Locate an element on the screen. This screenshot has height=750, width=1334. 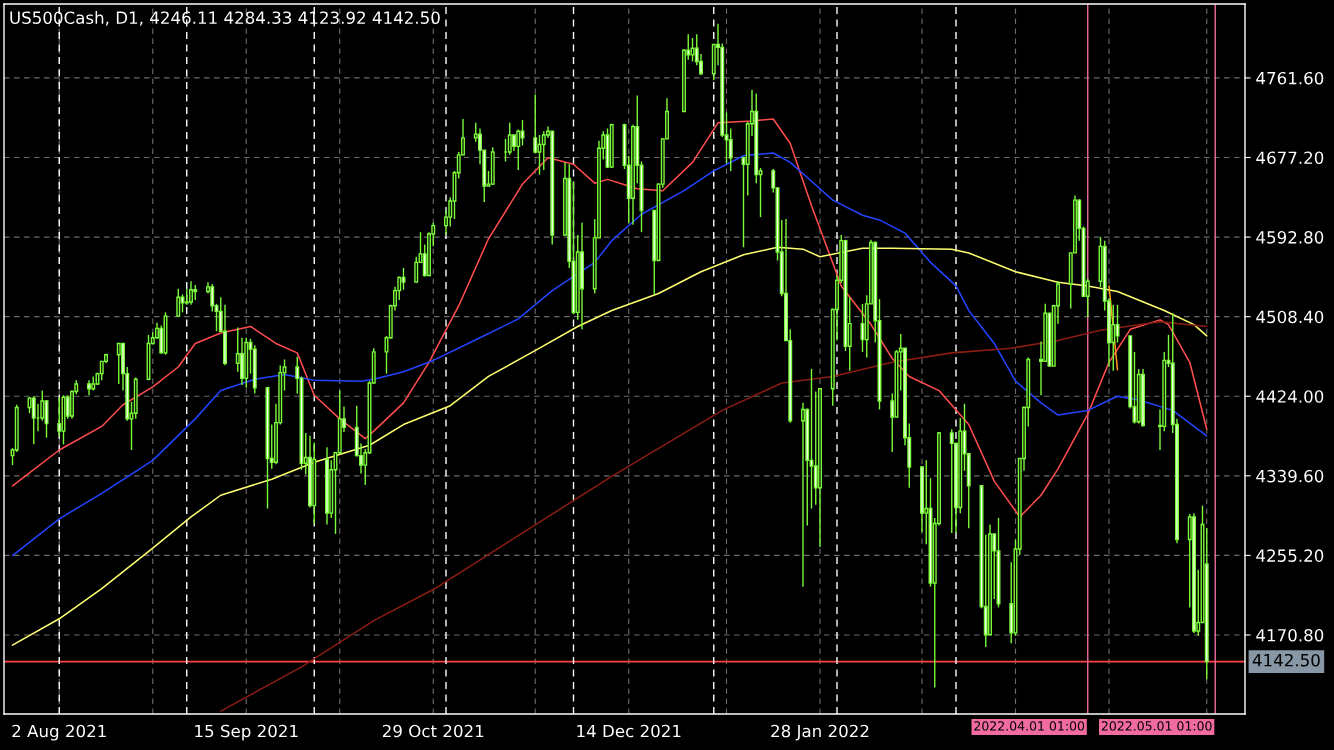
ref-line-label: 2022.04.01 01:00 is located at coordinates (1029, 726).